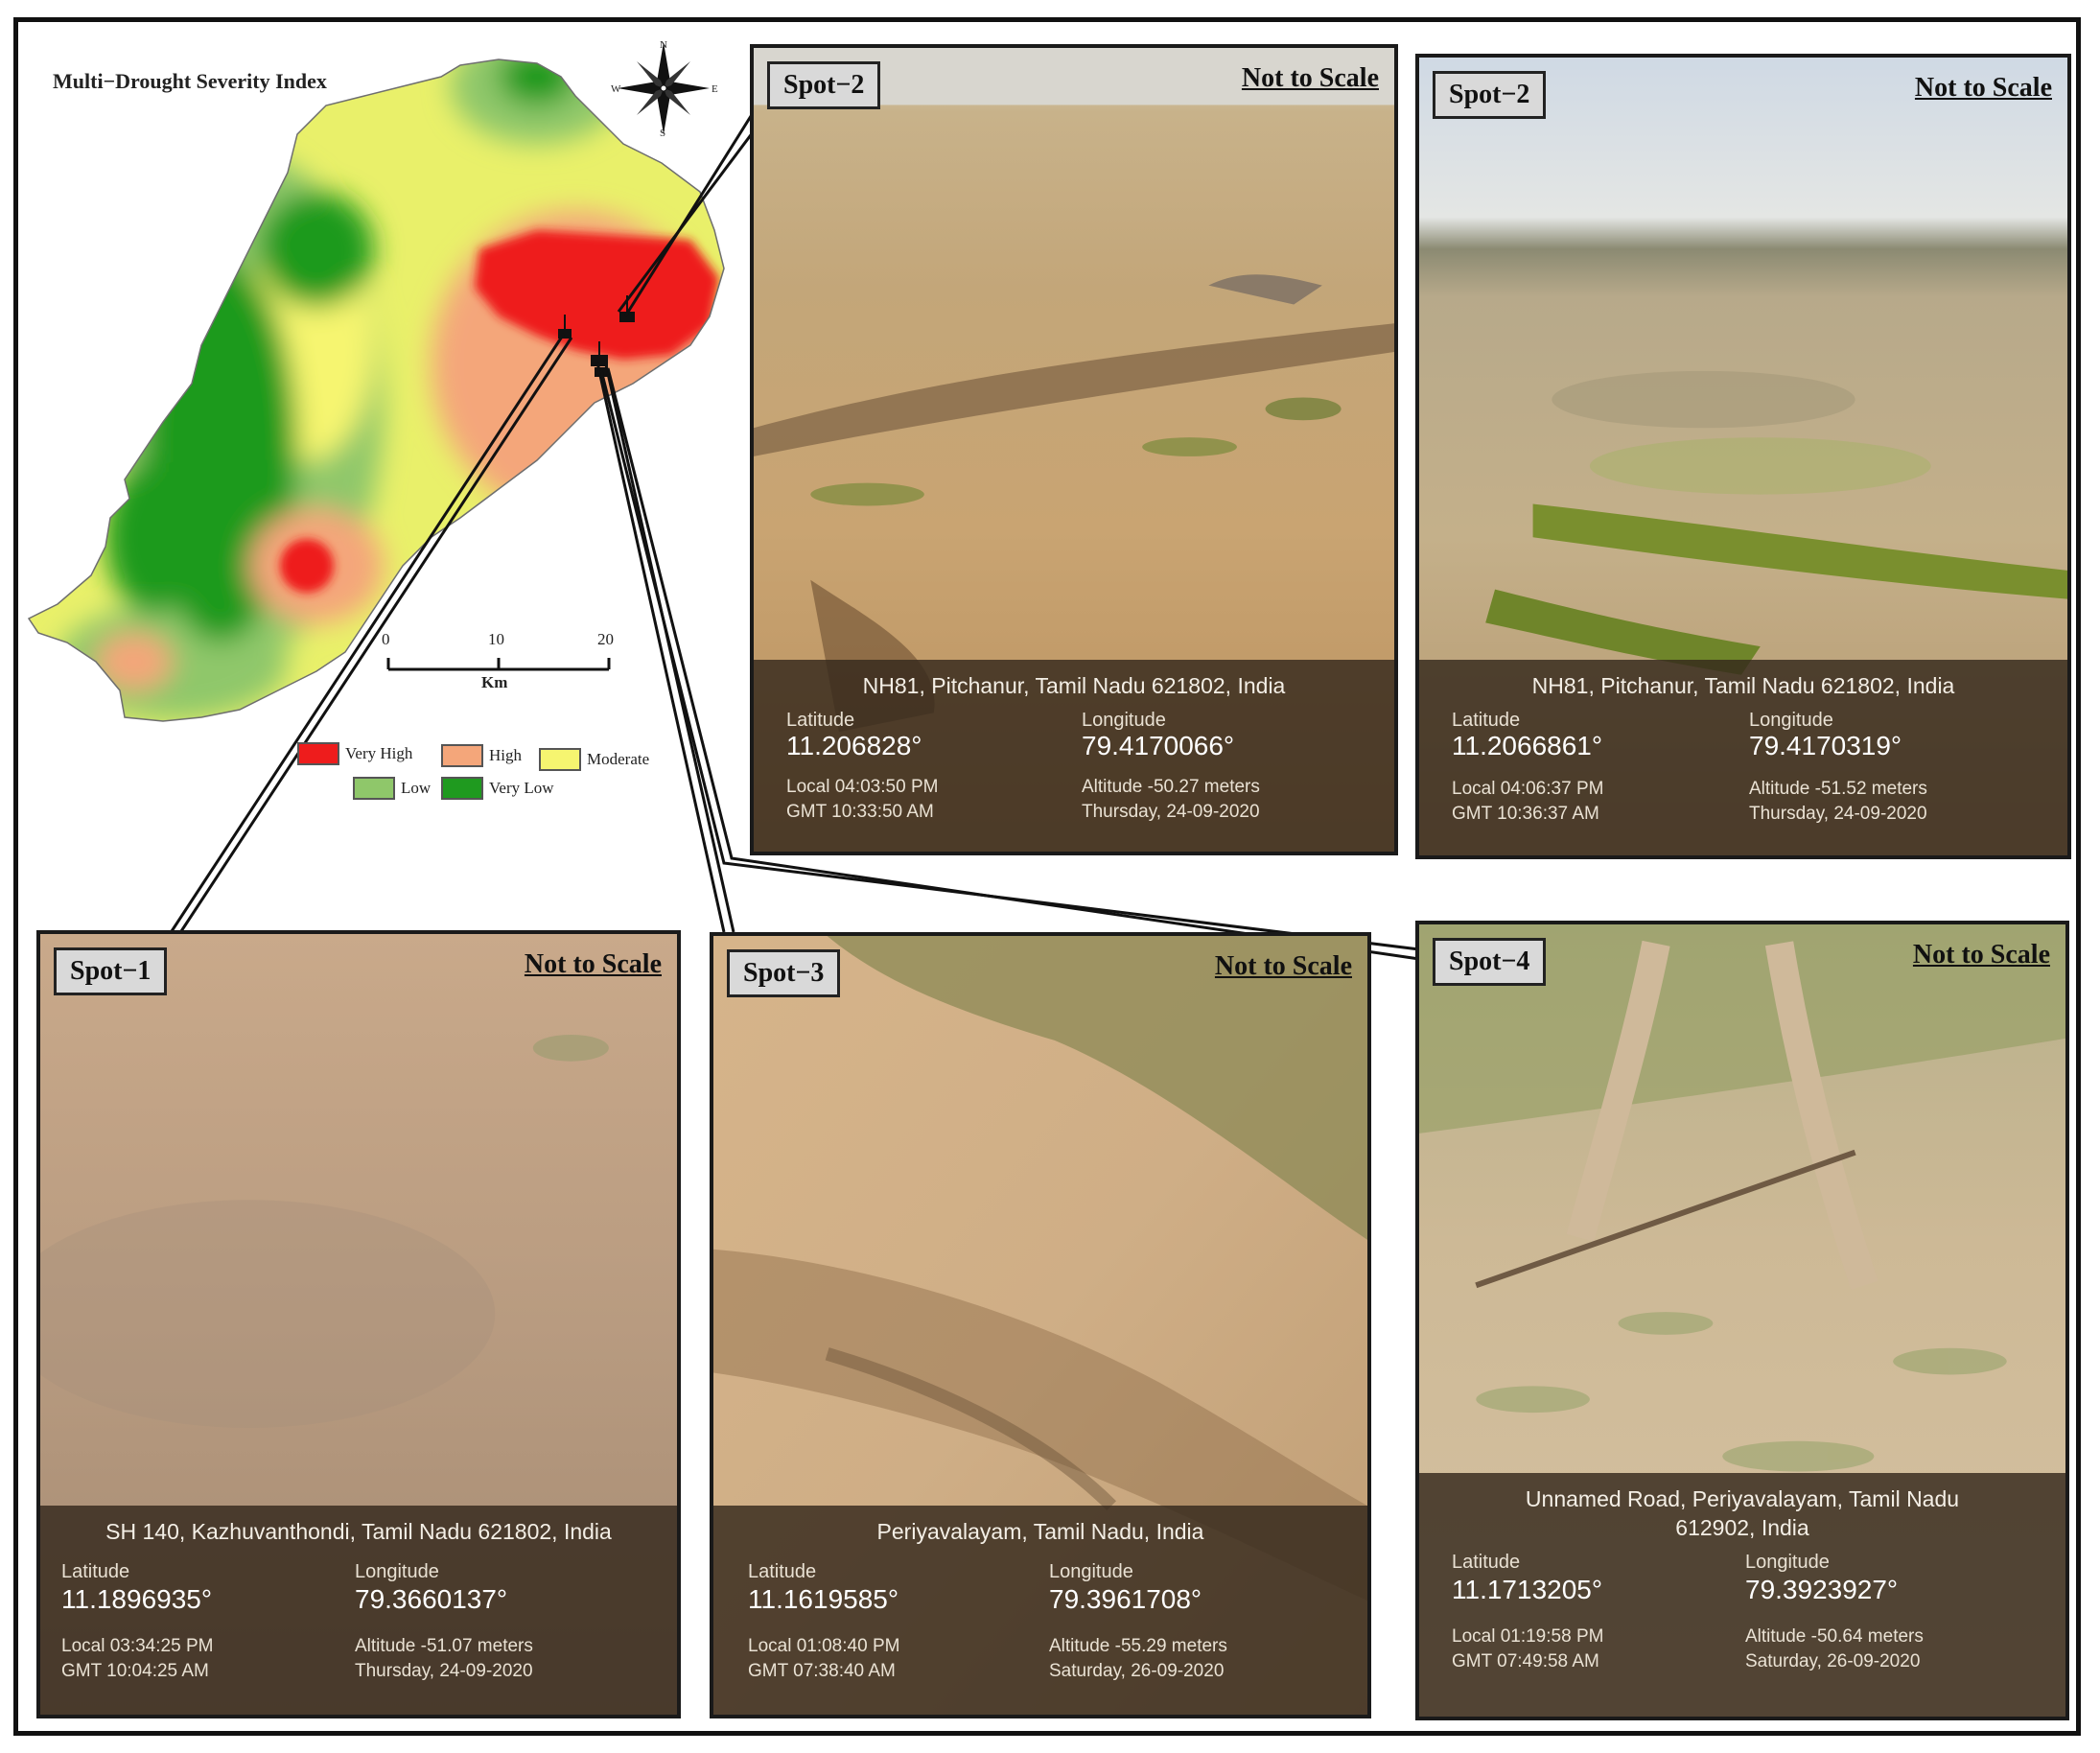 This screenshot has height=1753, width=2100. Describe the element at coordinates (496, 639) in the screenshot. I see `scale-tick-10: 10` at that location.